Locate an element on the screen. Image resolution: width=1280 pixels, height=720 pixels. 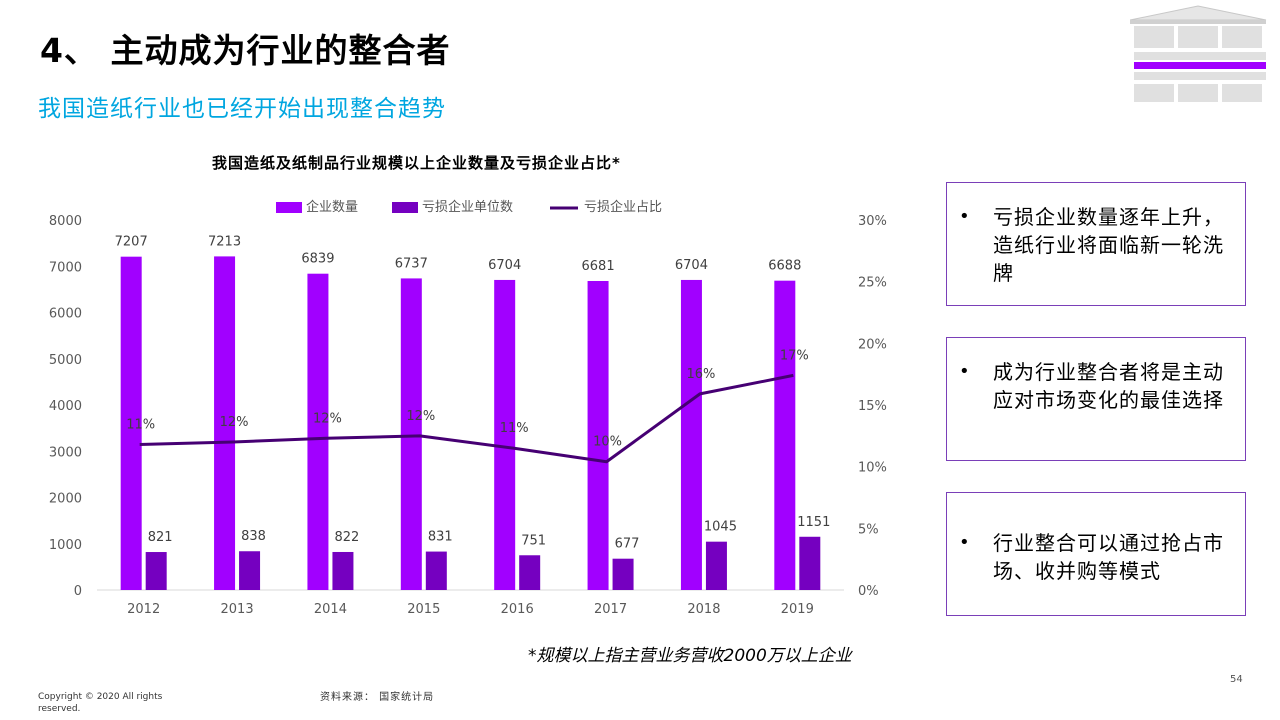
chart-title: 我国造纸及纸制品行业规模以上企业数量及亏损企业占比* is located at coordinates (416, 163).